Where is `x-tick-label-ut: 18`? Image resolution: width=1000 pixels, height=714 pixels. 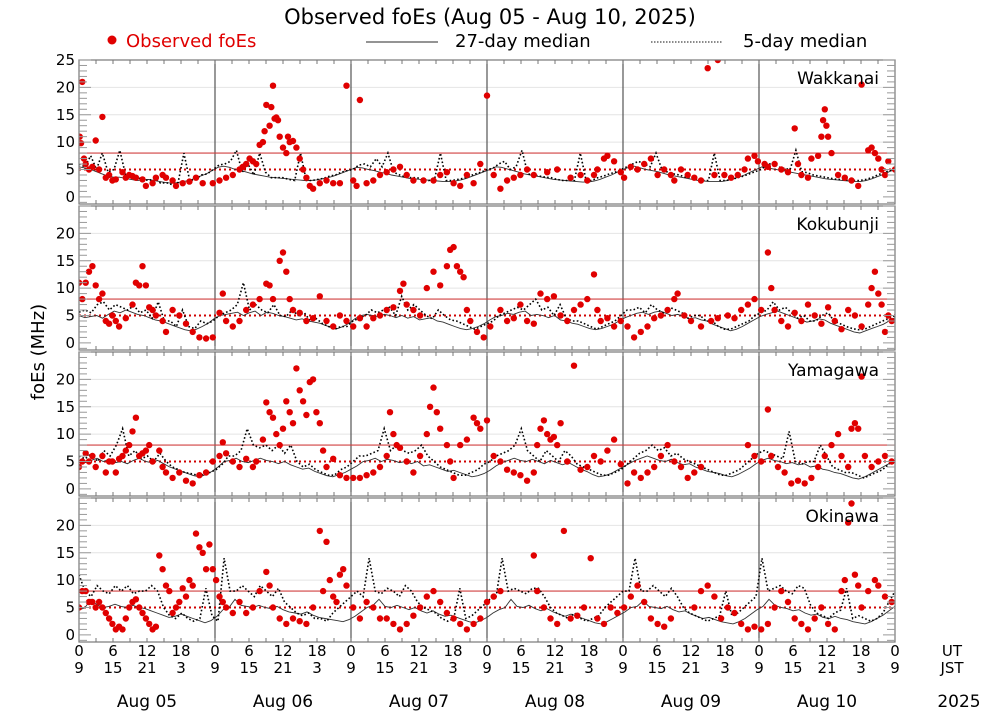 x-tick-label-ut: 18 is located at coordinates (860, 651).